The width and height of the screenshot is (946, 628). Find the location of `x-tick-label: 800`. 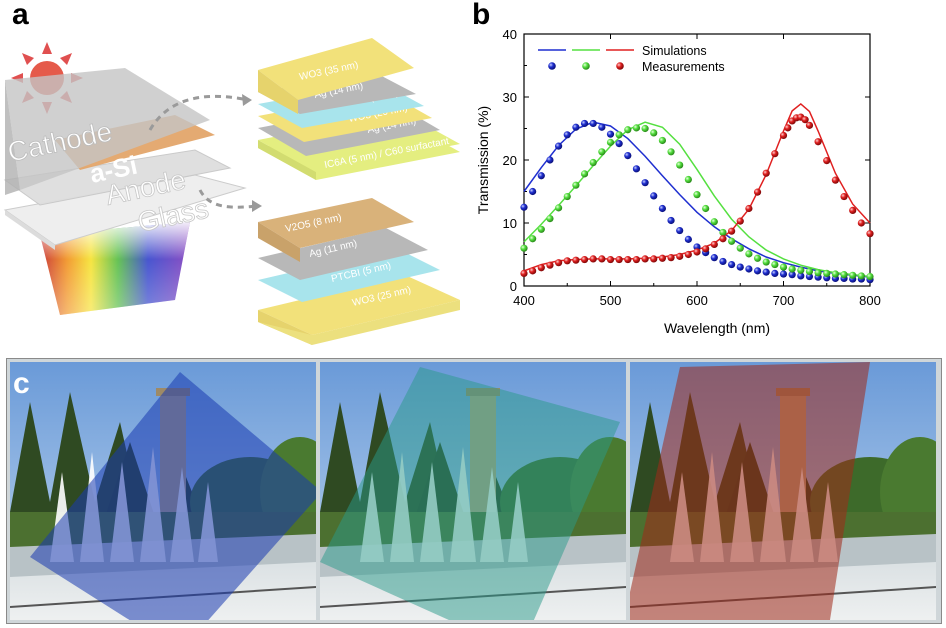

x-tick-label: 800 is located at coordinates (870, 300).